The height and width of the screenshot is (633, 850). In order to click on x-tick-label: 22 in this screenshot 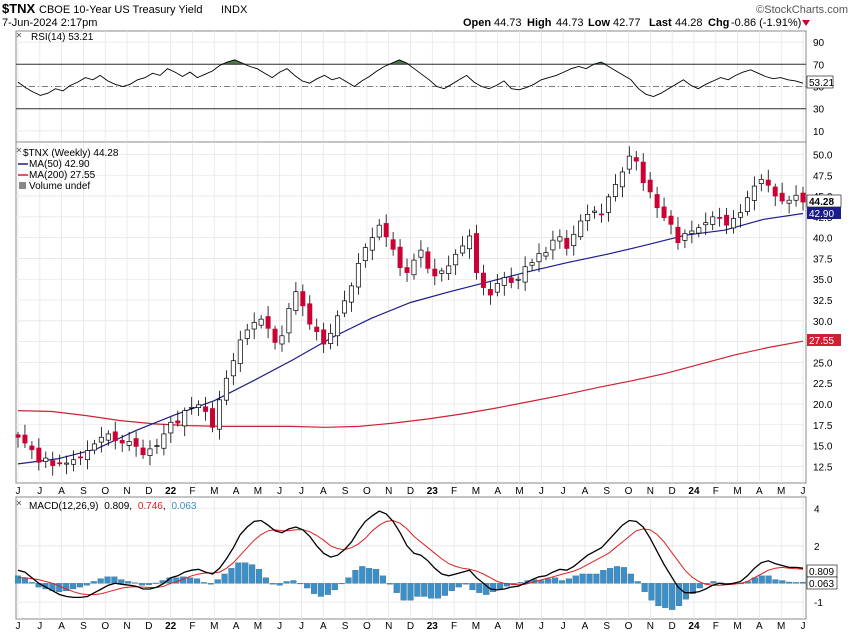, I will do `click(171, 491)`.